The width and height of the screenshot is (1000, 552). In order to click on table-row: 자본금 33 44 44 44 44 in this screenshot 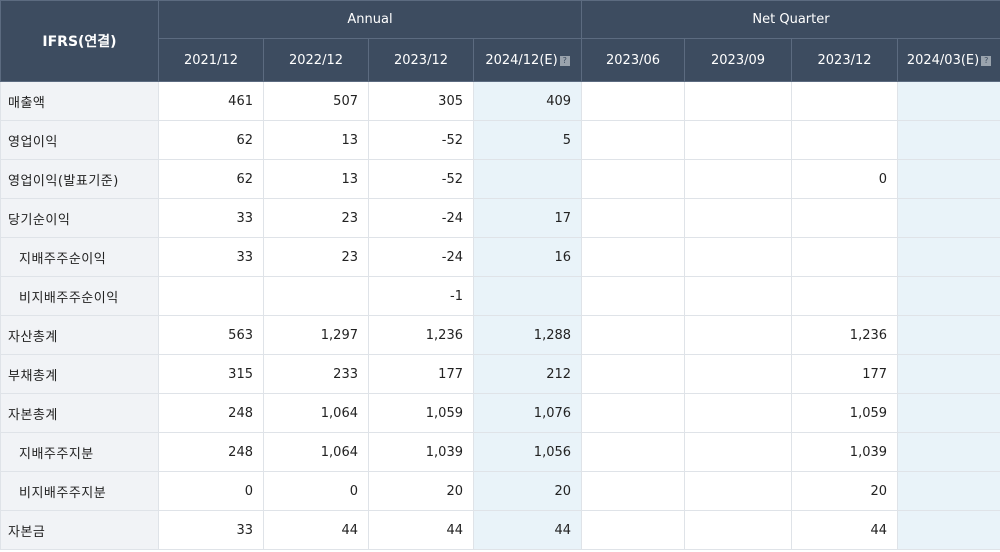, I will do `click(500, 530)`.